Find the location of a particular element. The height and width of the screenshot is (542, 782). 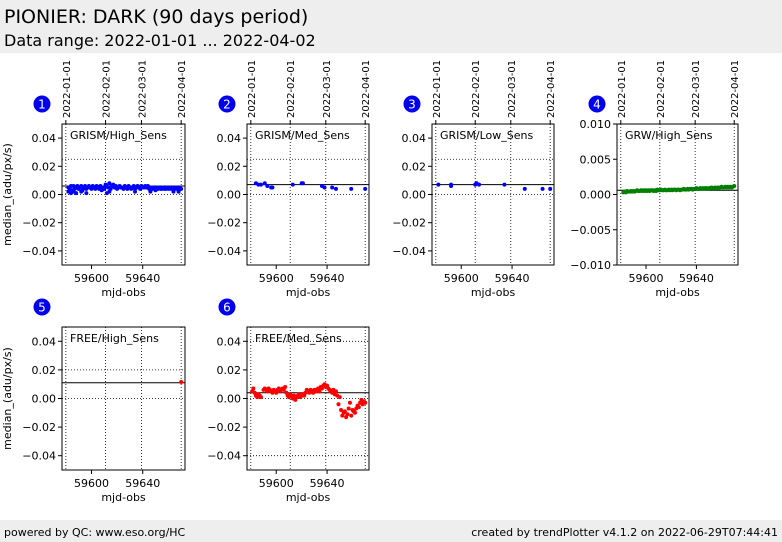

y-axis-label: median_(adu/px/s) is located at coordinates (7, 398).